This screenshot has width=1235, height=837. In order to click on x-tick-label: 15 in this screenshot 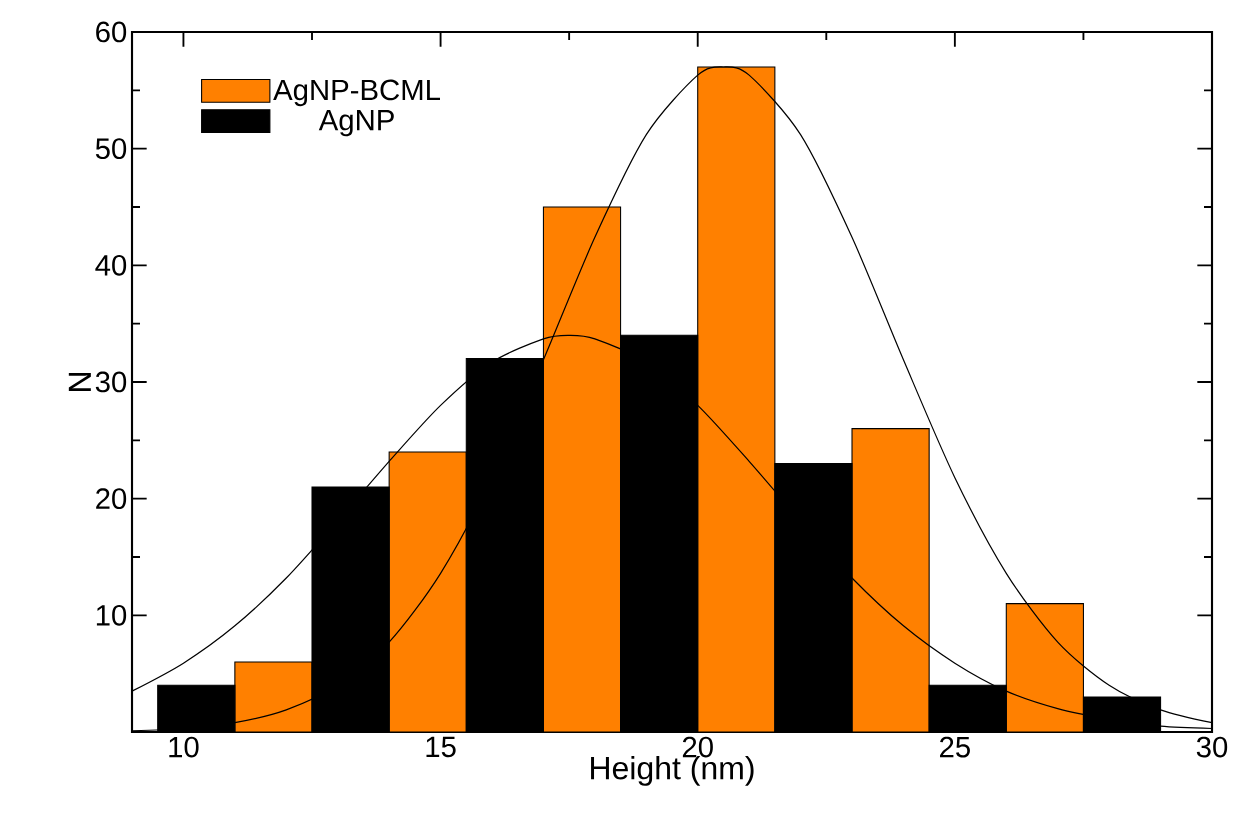, I will do `click(441, 747)`.